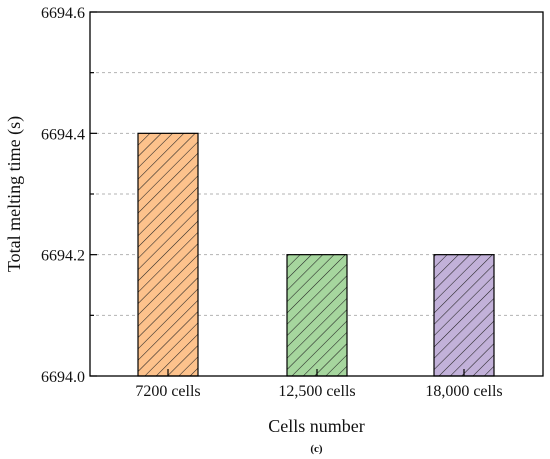 The image size is (550, 459). I want to click on x-tick-label: 12,500 cells, so click(316, 391).